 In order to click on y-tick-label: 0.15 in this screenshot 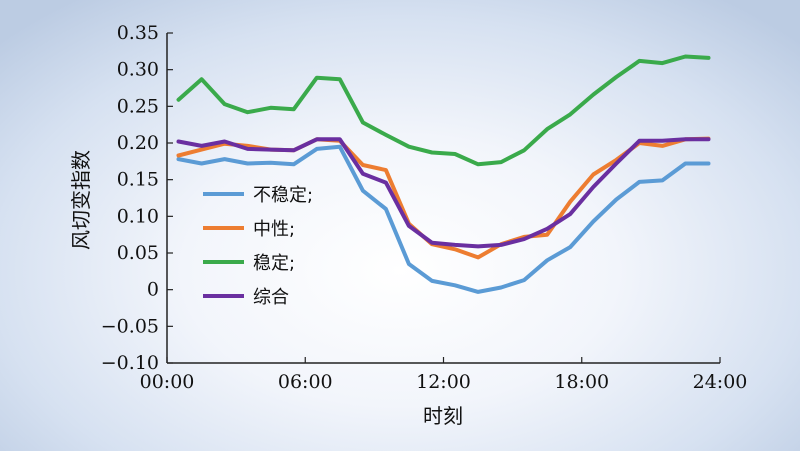, I will do `click(138, 180)`.